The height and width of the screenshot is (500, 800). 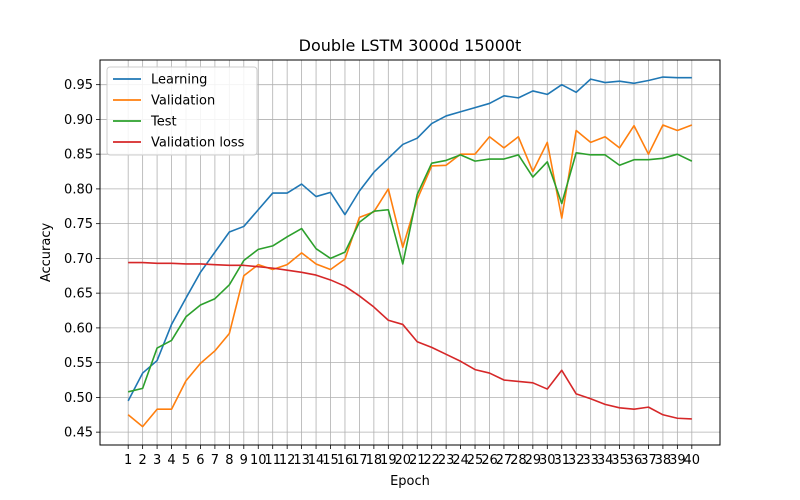 What do you see at coordinates (46, 253) in the screenshot?
I see `y-axis-label: Accuracy` at bounding box center [46, 253].